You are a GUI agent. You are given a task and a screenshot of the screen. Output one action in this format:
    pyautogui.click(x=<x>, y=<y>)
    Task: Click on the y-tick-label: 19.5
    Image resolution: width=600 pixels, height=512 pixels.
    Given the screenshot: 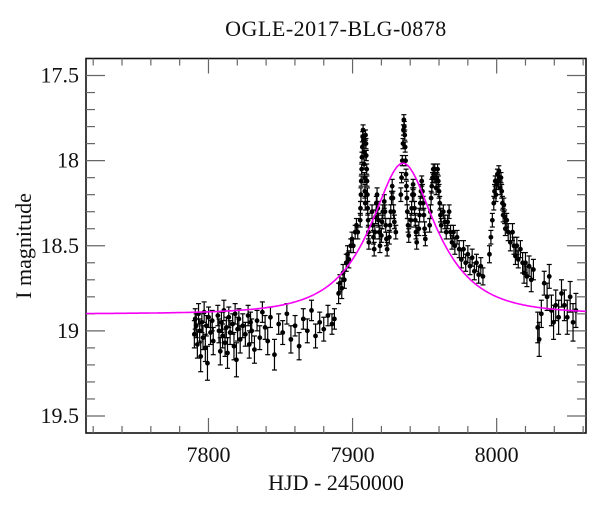 What is the action you would take?
    pyautogui.click(x=60, y=415)
    